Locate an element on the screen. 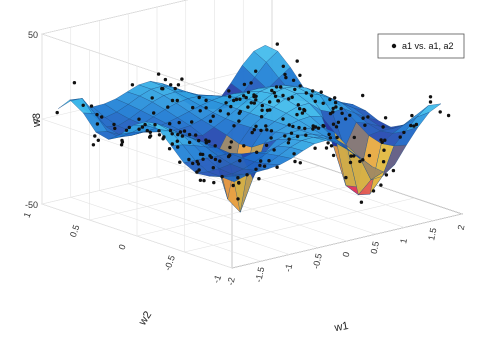 This screenshot has height=345, width=478. y-axis-label: w2 is located at coordinates (145, 318).